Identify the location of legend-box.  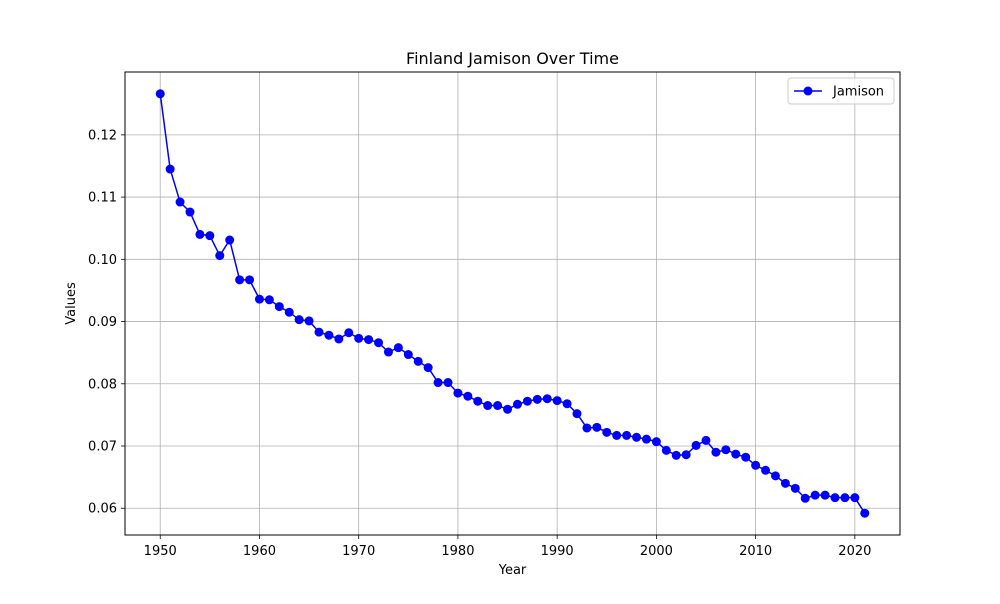
(841, 91).